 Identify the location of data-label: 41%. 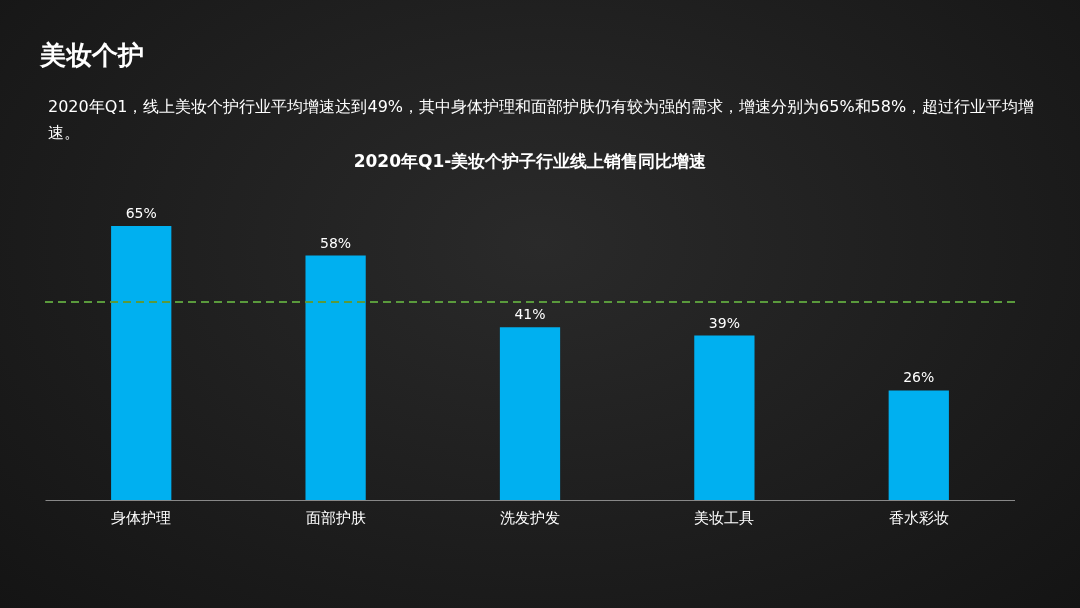
(530, 314).